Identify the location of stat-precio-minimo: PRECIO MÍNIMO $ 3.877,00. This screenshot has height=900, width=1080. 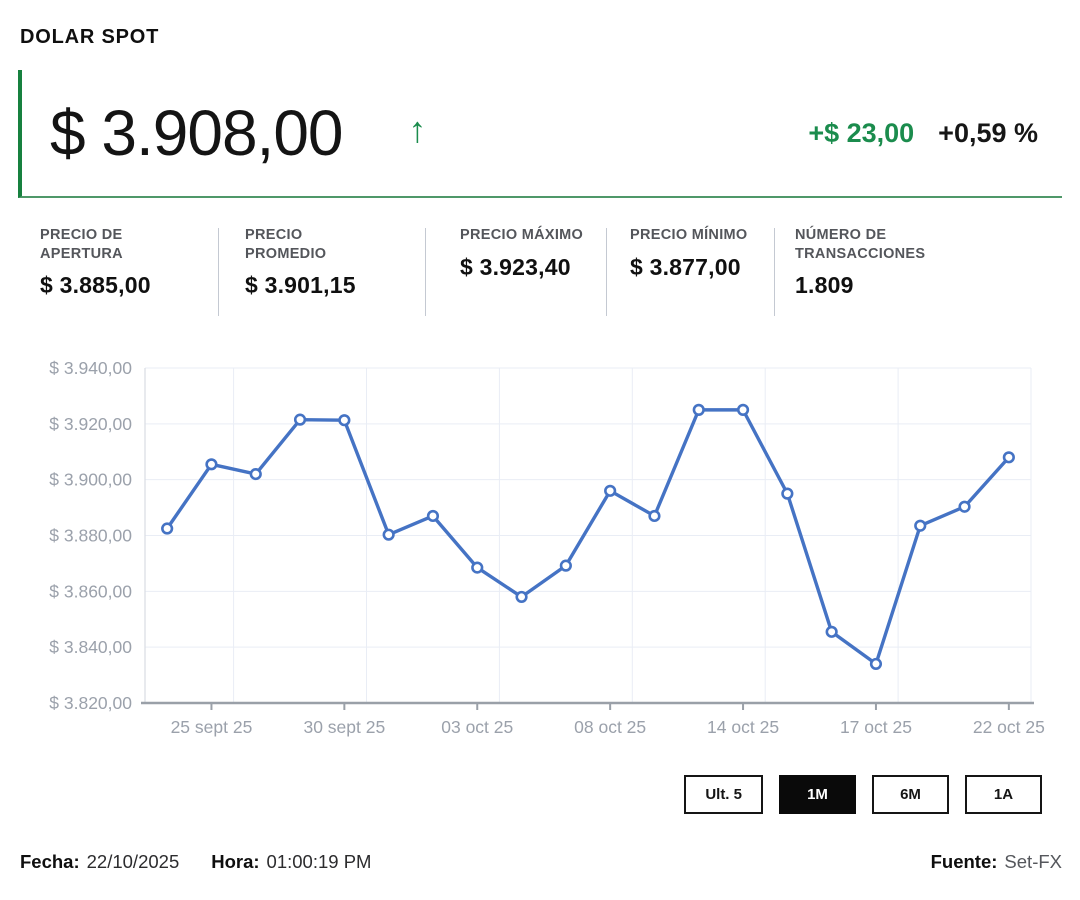
(704, 253).